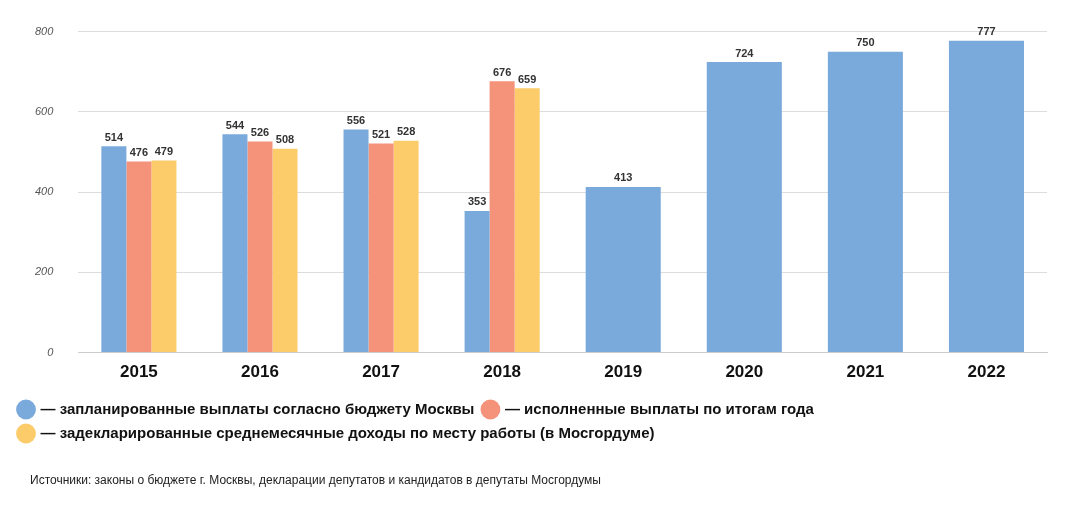  I want to click on y-tick-label: 200, so click(44, 271).